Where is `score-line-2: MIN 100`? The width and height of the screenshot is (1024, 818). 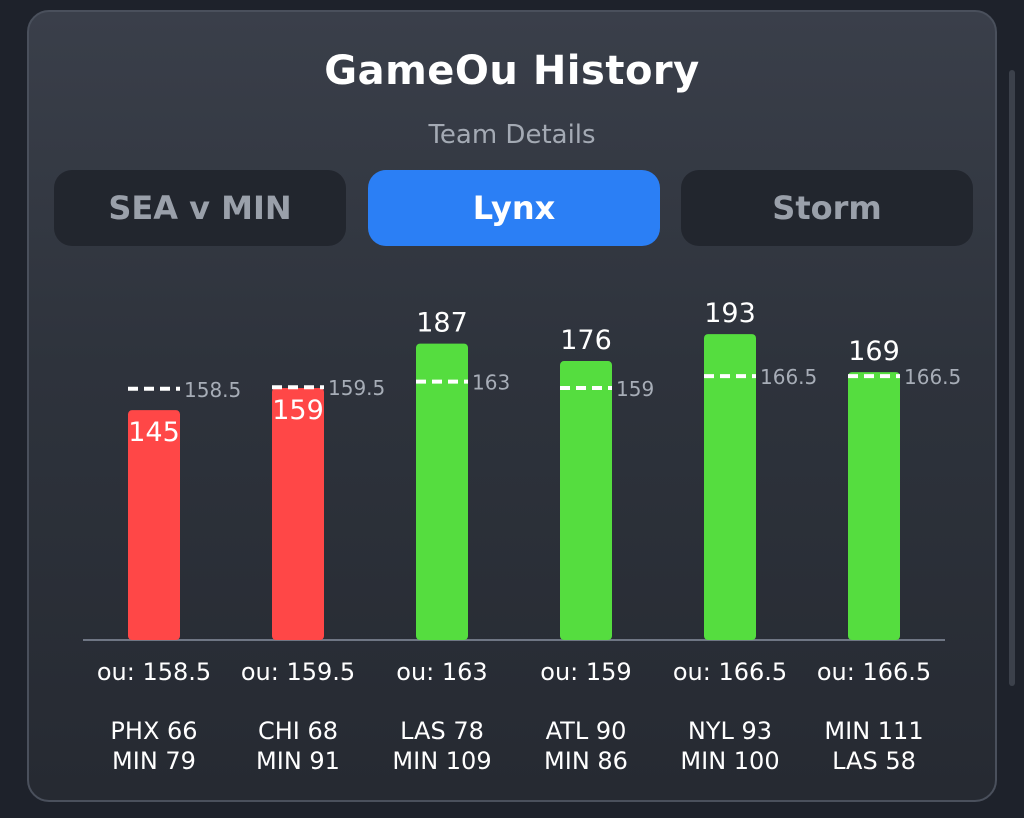
score-line-2: MIN 100 is located at coordinates (729, 761).